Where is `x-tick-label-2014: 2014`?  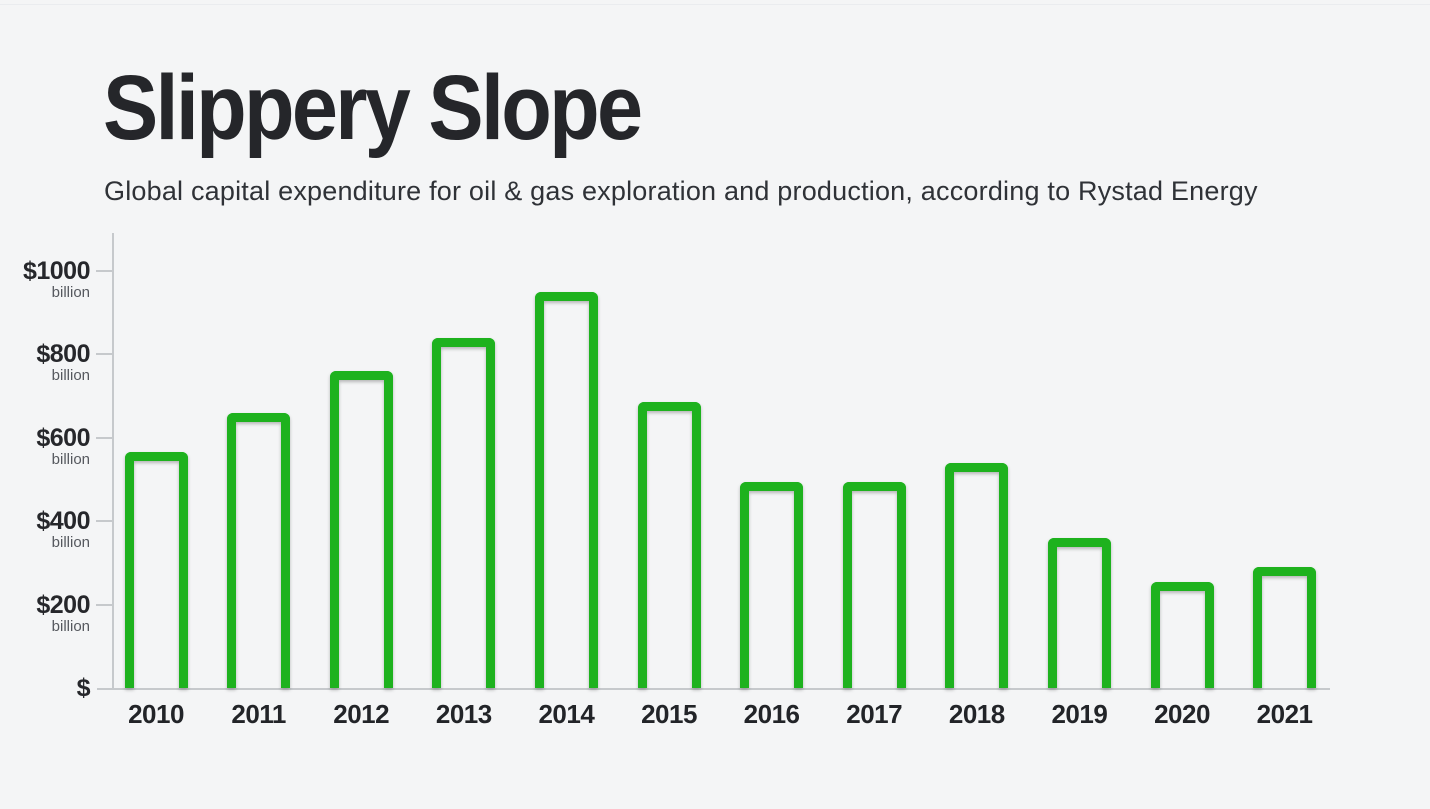 x-tick-label-2014: 2014 is located at coordinates (566, 714).